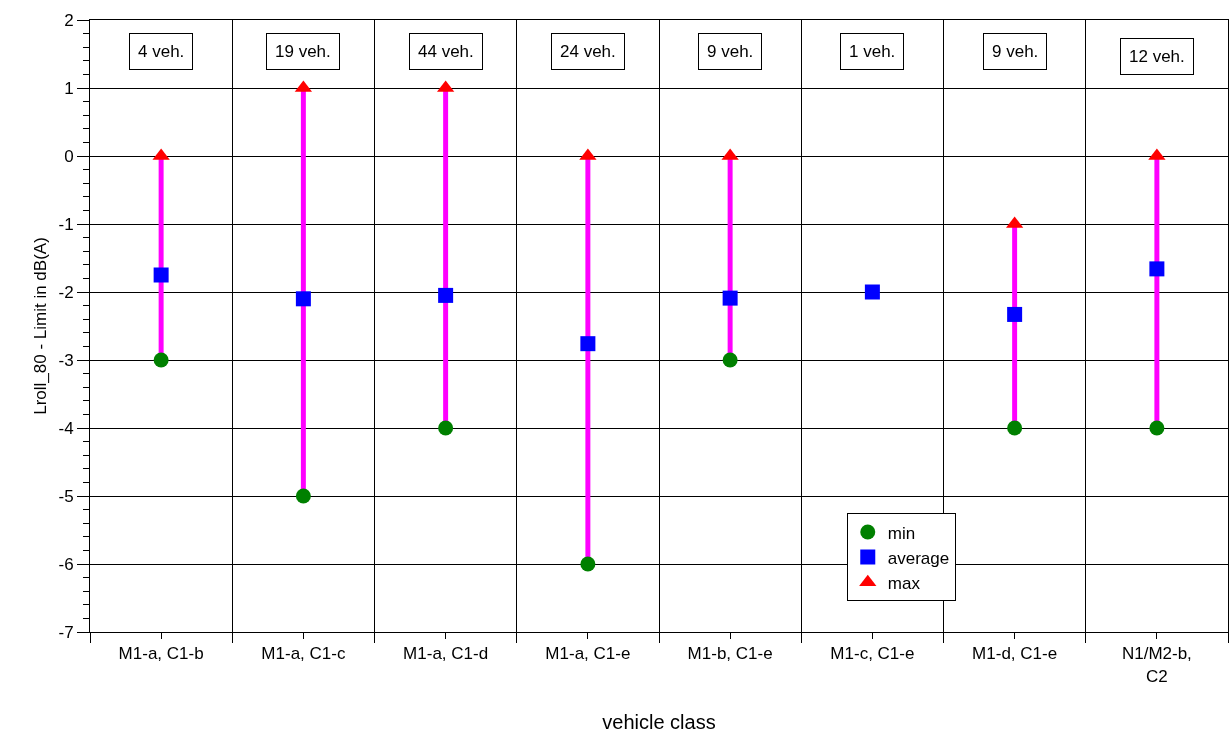 This screenshot has width=1230, height=746. What do you see at coordinates (588, 51) in the screenshot?
I see `annotation: 24 veh.` at bounding box center [588, 51].